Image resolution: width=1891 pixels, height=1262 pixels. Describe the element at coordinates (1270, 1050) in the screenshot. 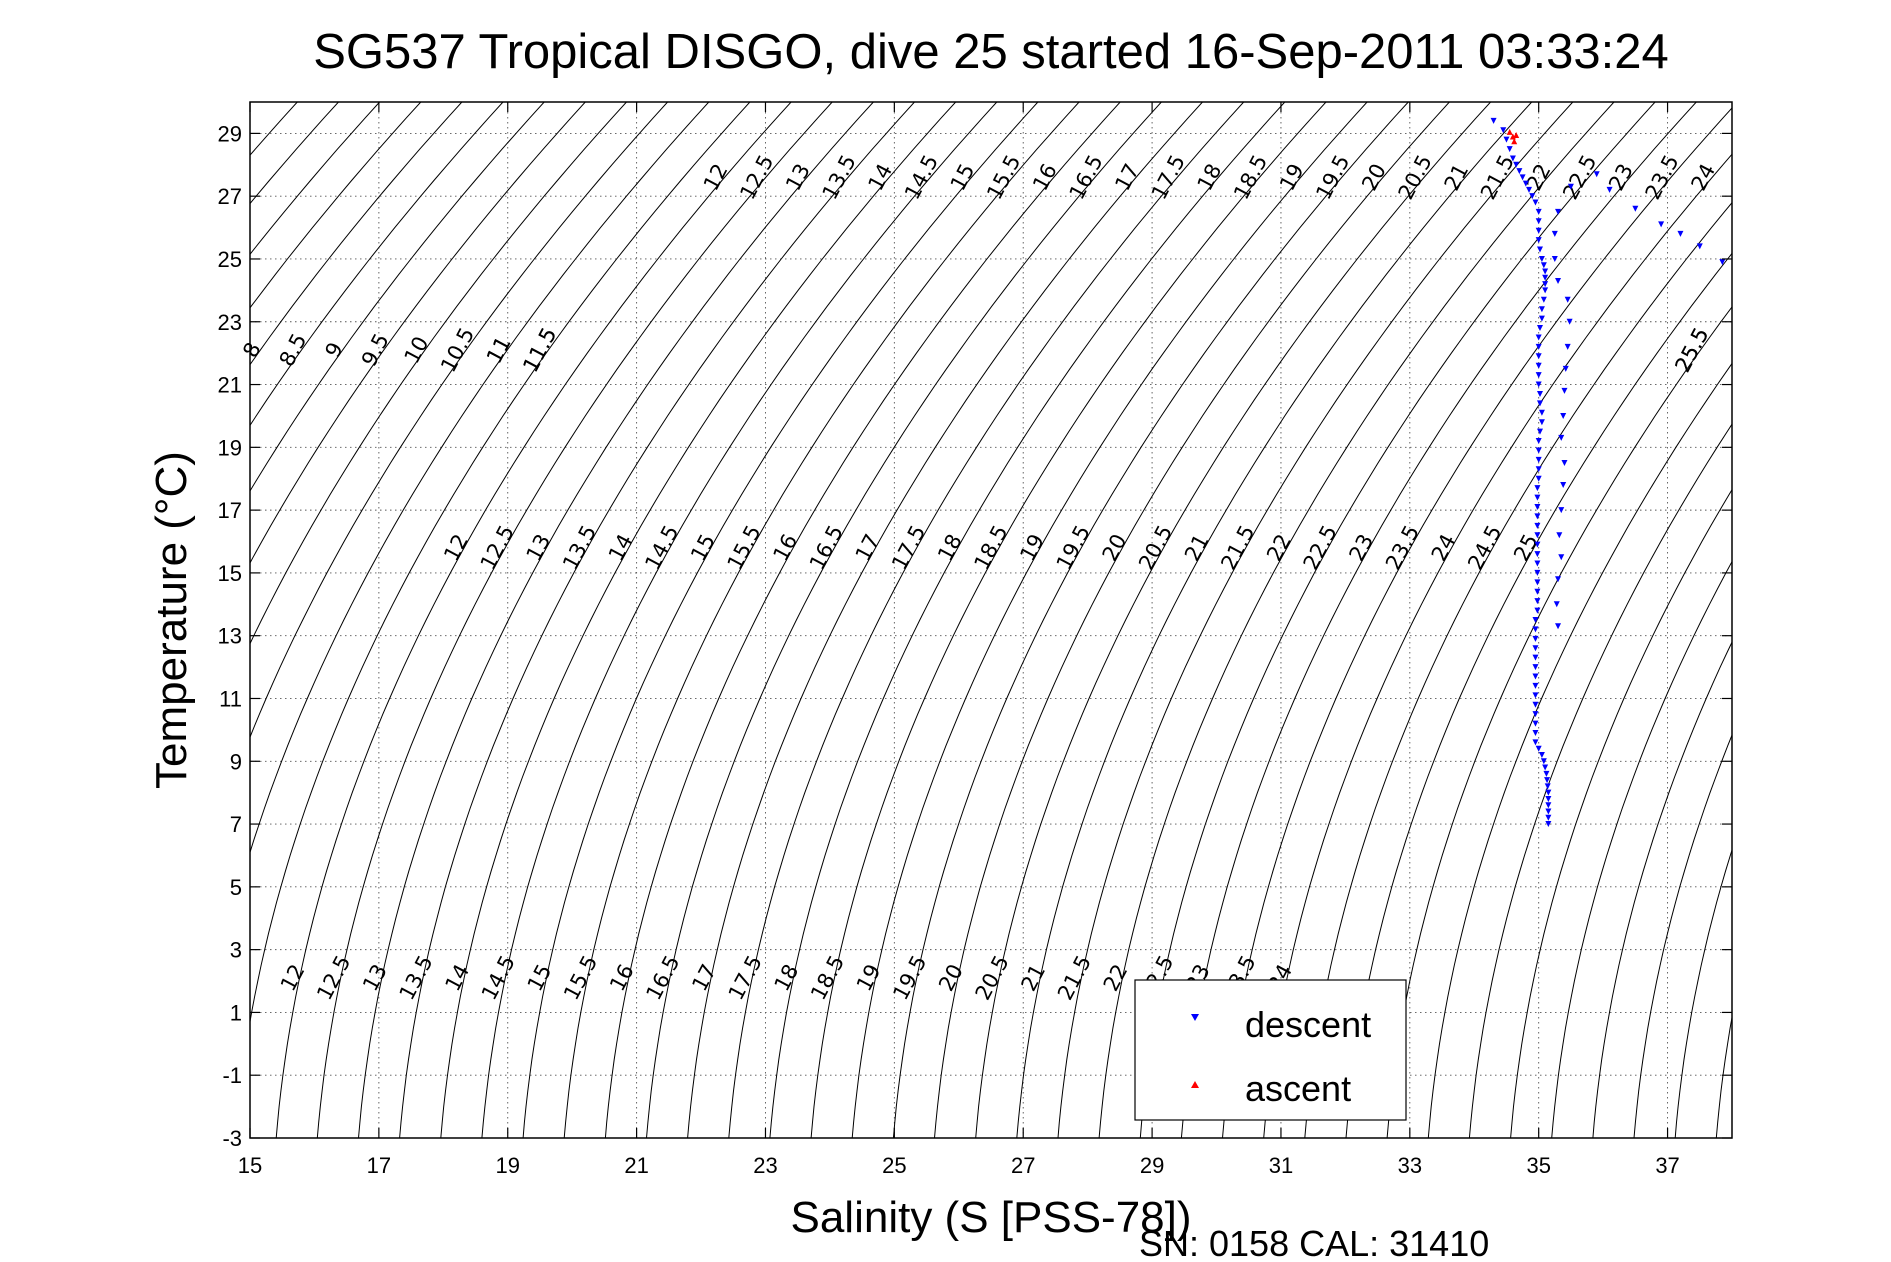

I see `legend: descent ascent` at that location.